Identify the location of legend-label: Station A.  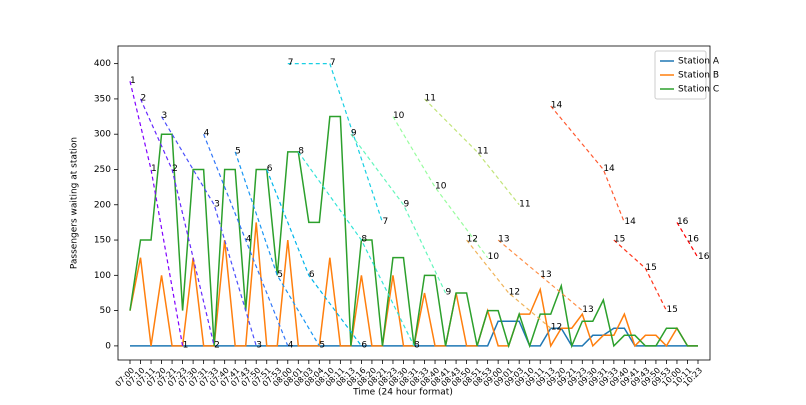
(699, 62).